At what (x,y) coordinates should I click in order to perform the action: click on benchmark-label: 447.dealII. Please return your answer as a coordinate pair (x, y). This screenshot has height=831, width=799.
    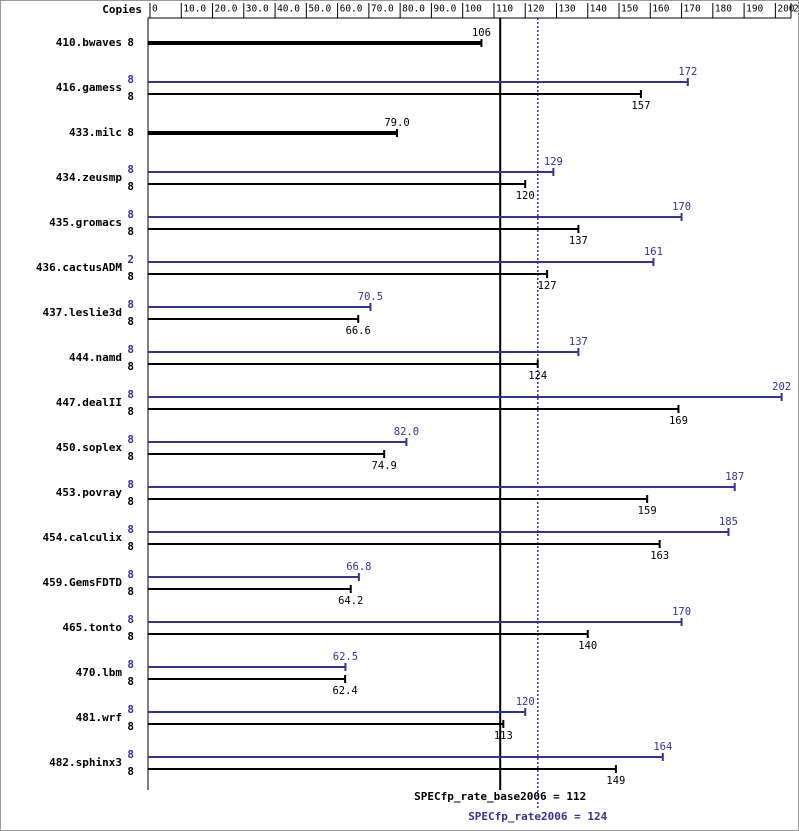
    Looking at the image, I should click on (89, 402).